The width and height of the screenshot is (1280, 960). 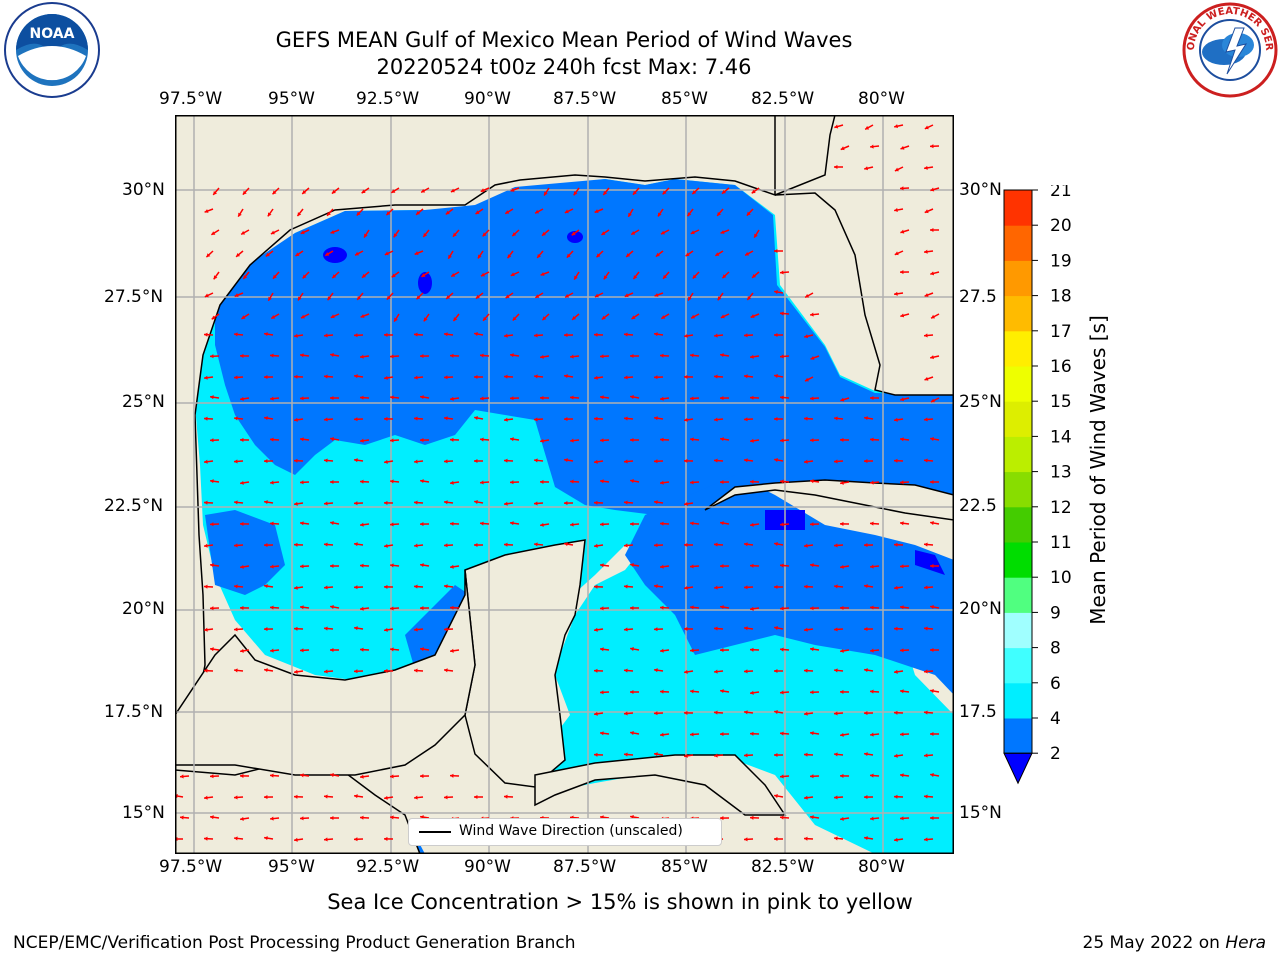 I want to click on colorbar-tick-label: 6, so click(x=1055, y=684).